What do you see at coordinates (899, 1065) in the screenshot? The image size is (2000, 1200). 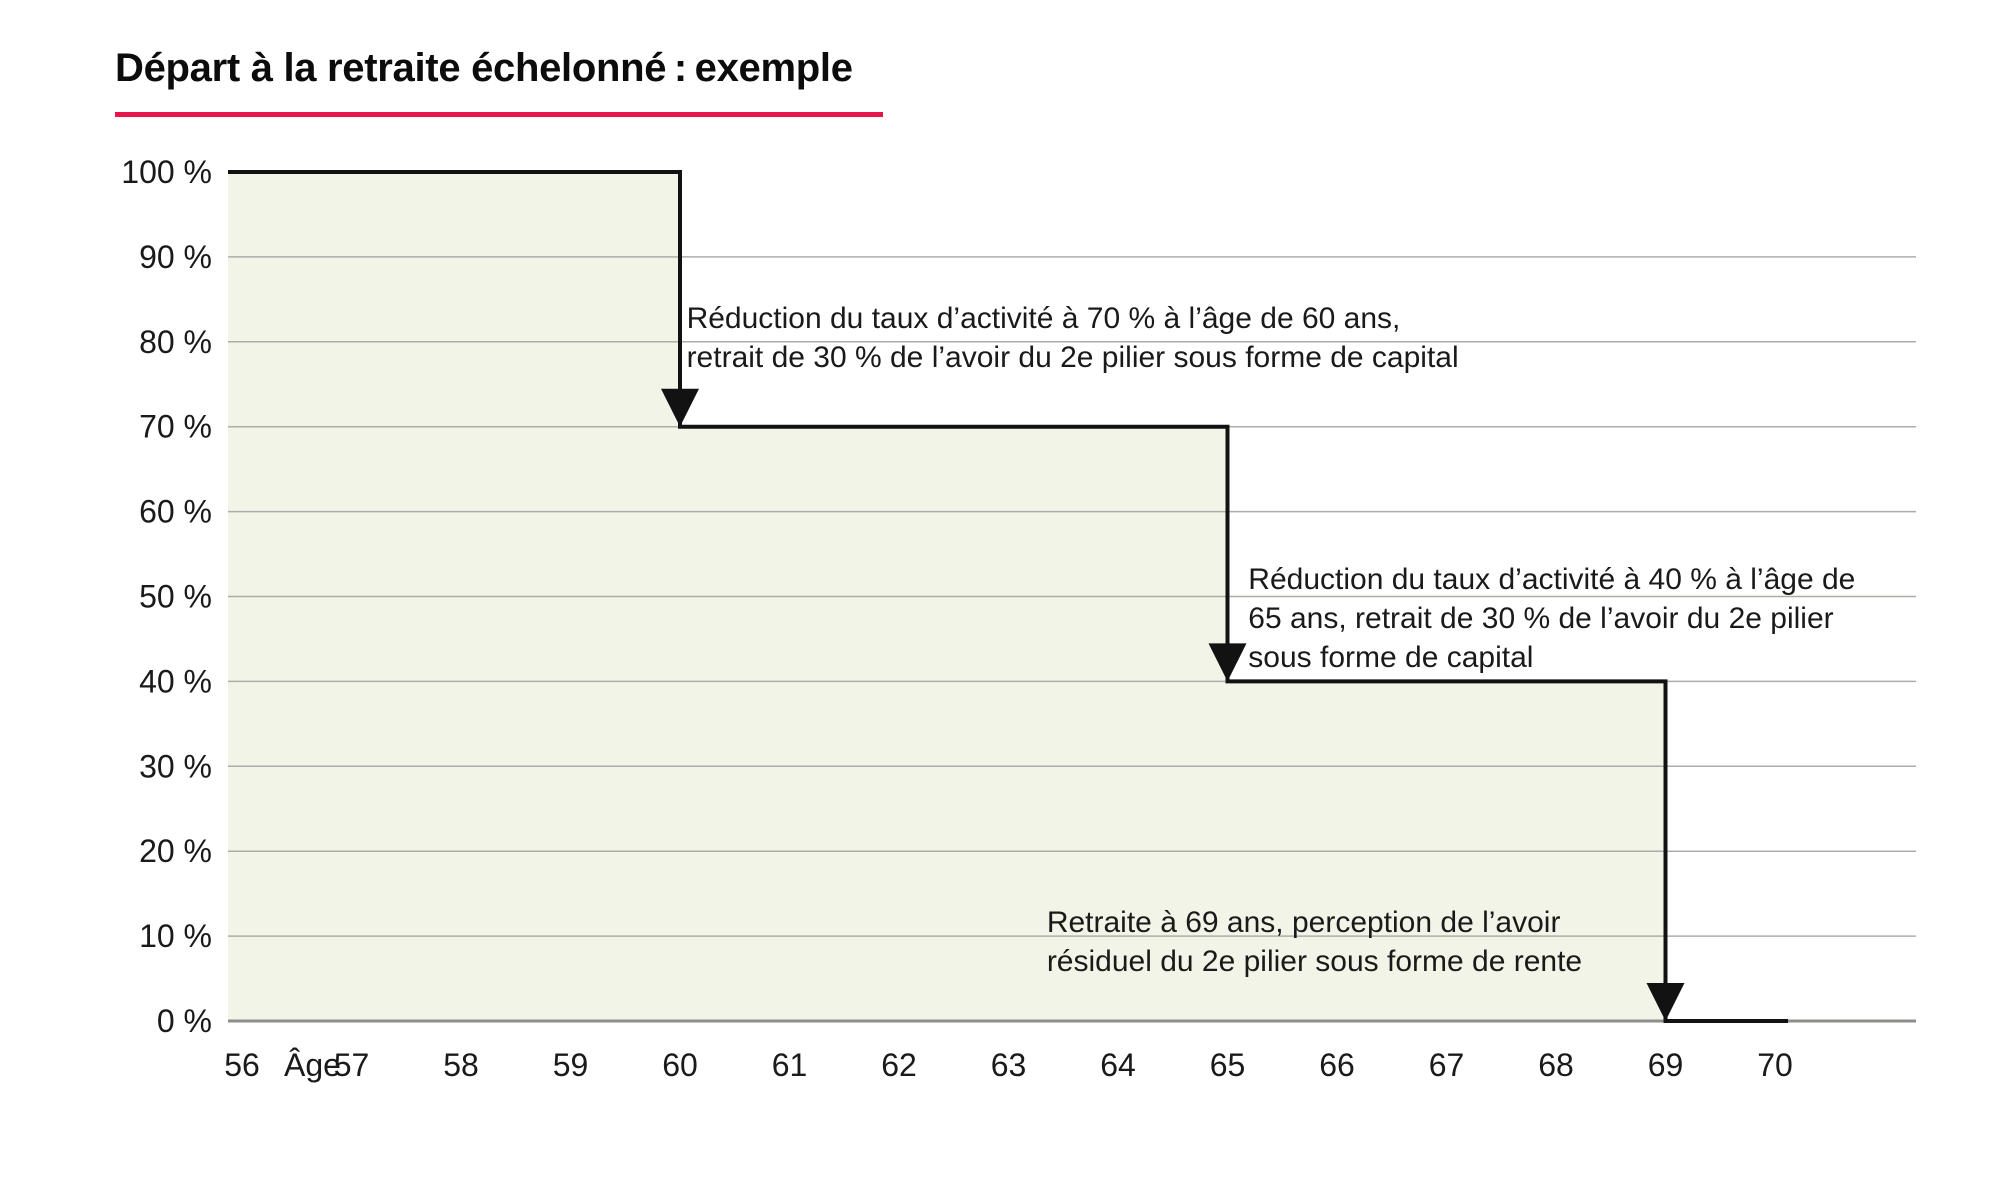 I see `x-tick-label: 62` at bounding box center [899, 1065].